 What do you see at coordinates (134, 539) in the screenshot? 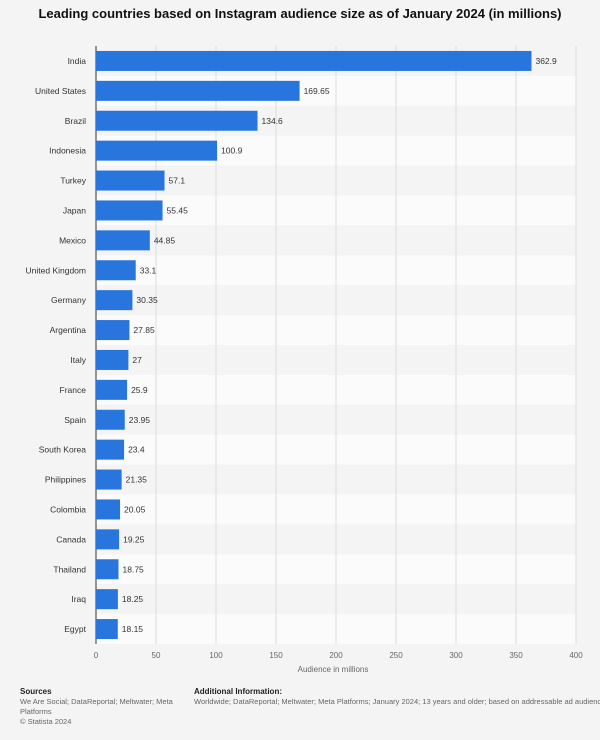
I see `value-label: 19.25` at bounding box center [134, 539].